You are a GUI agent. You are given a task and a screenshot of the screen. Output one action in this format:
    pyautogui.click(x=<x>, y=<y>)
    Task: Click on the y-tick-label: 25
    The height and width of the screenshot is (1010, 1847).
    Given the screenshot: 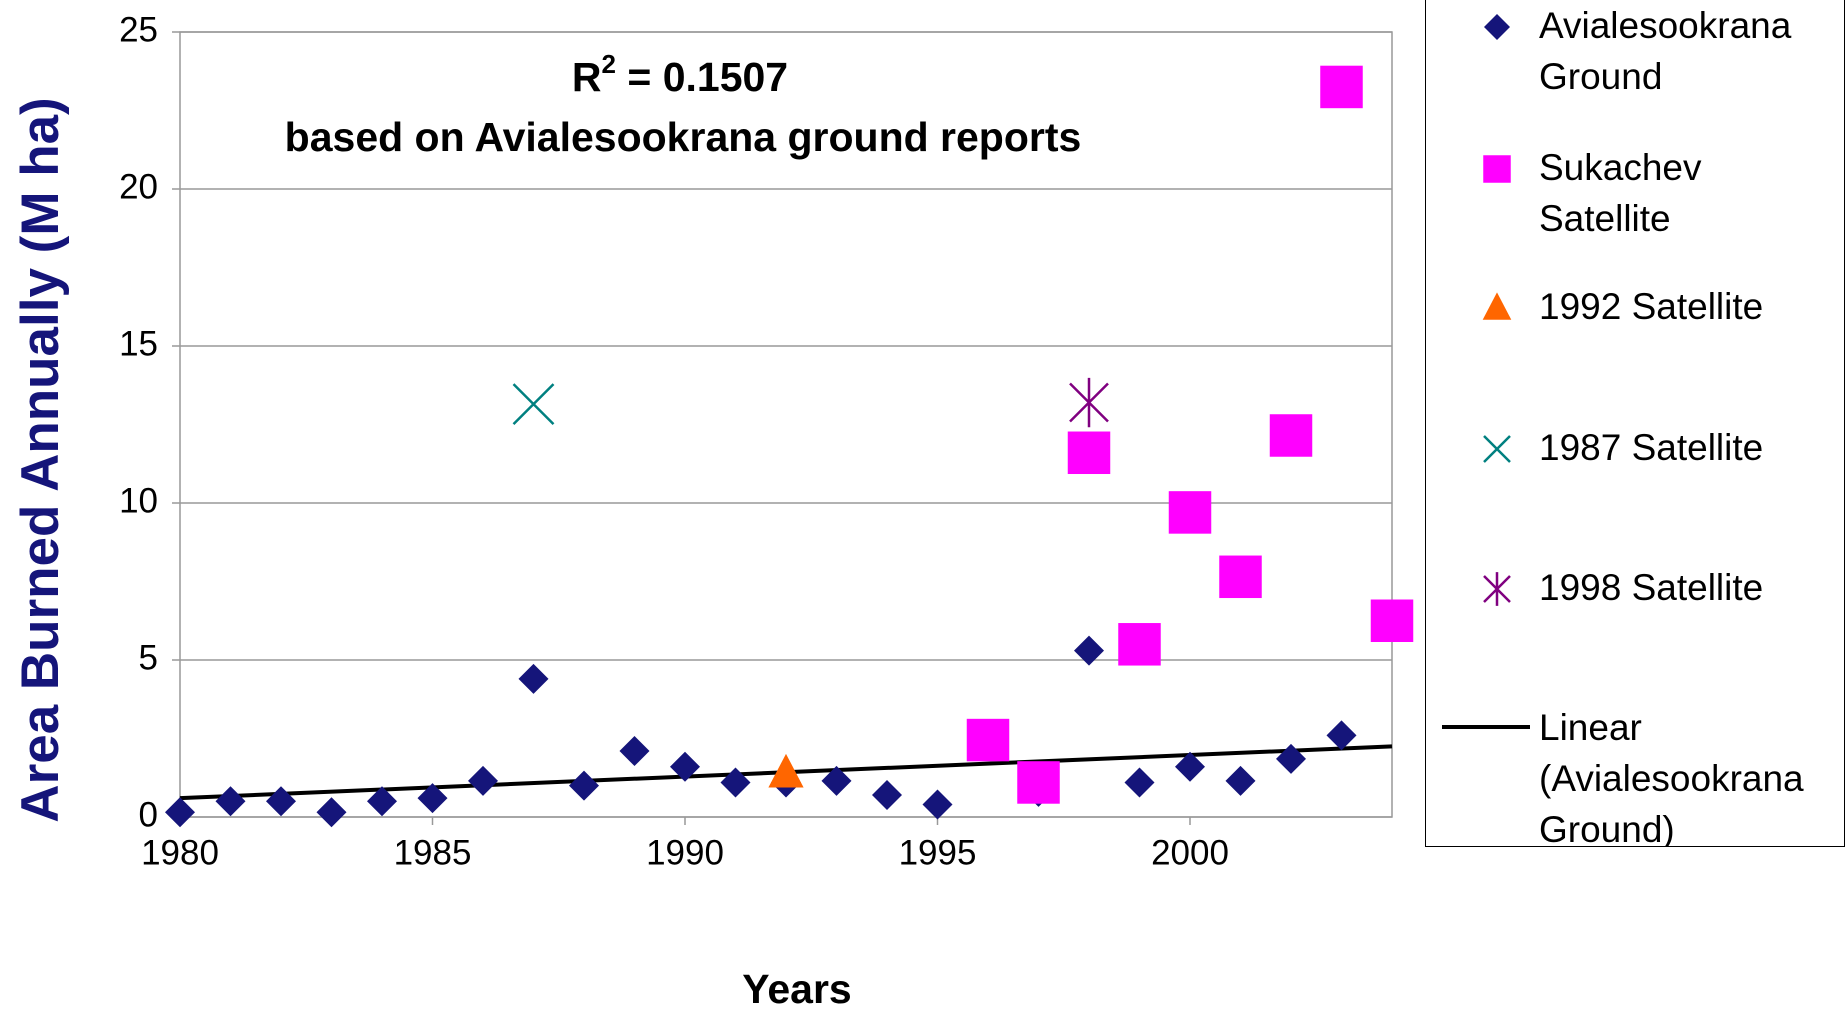 What is the action you would take?
    pyautogui.click(x=138, y=29)
    